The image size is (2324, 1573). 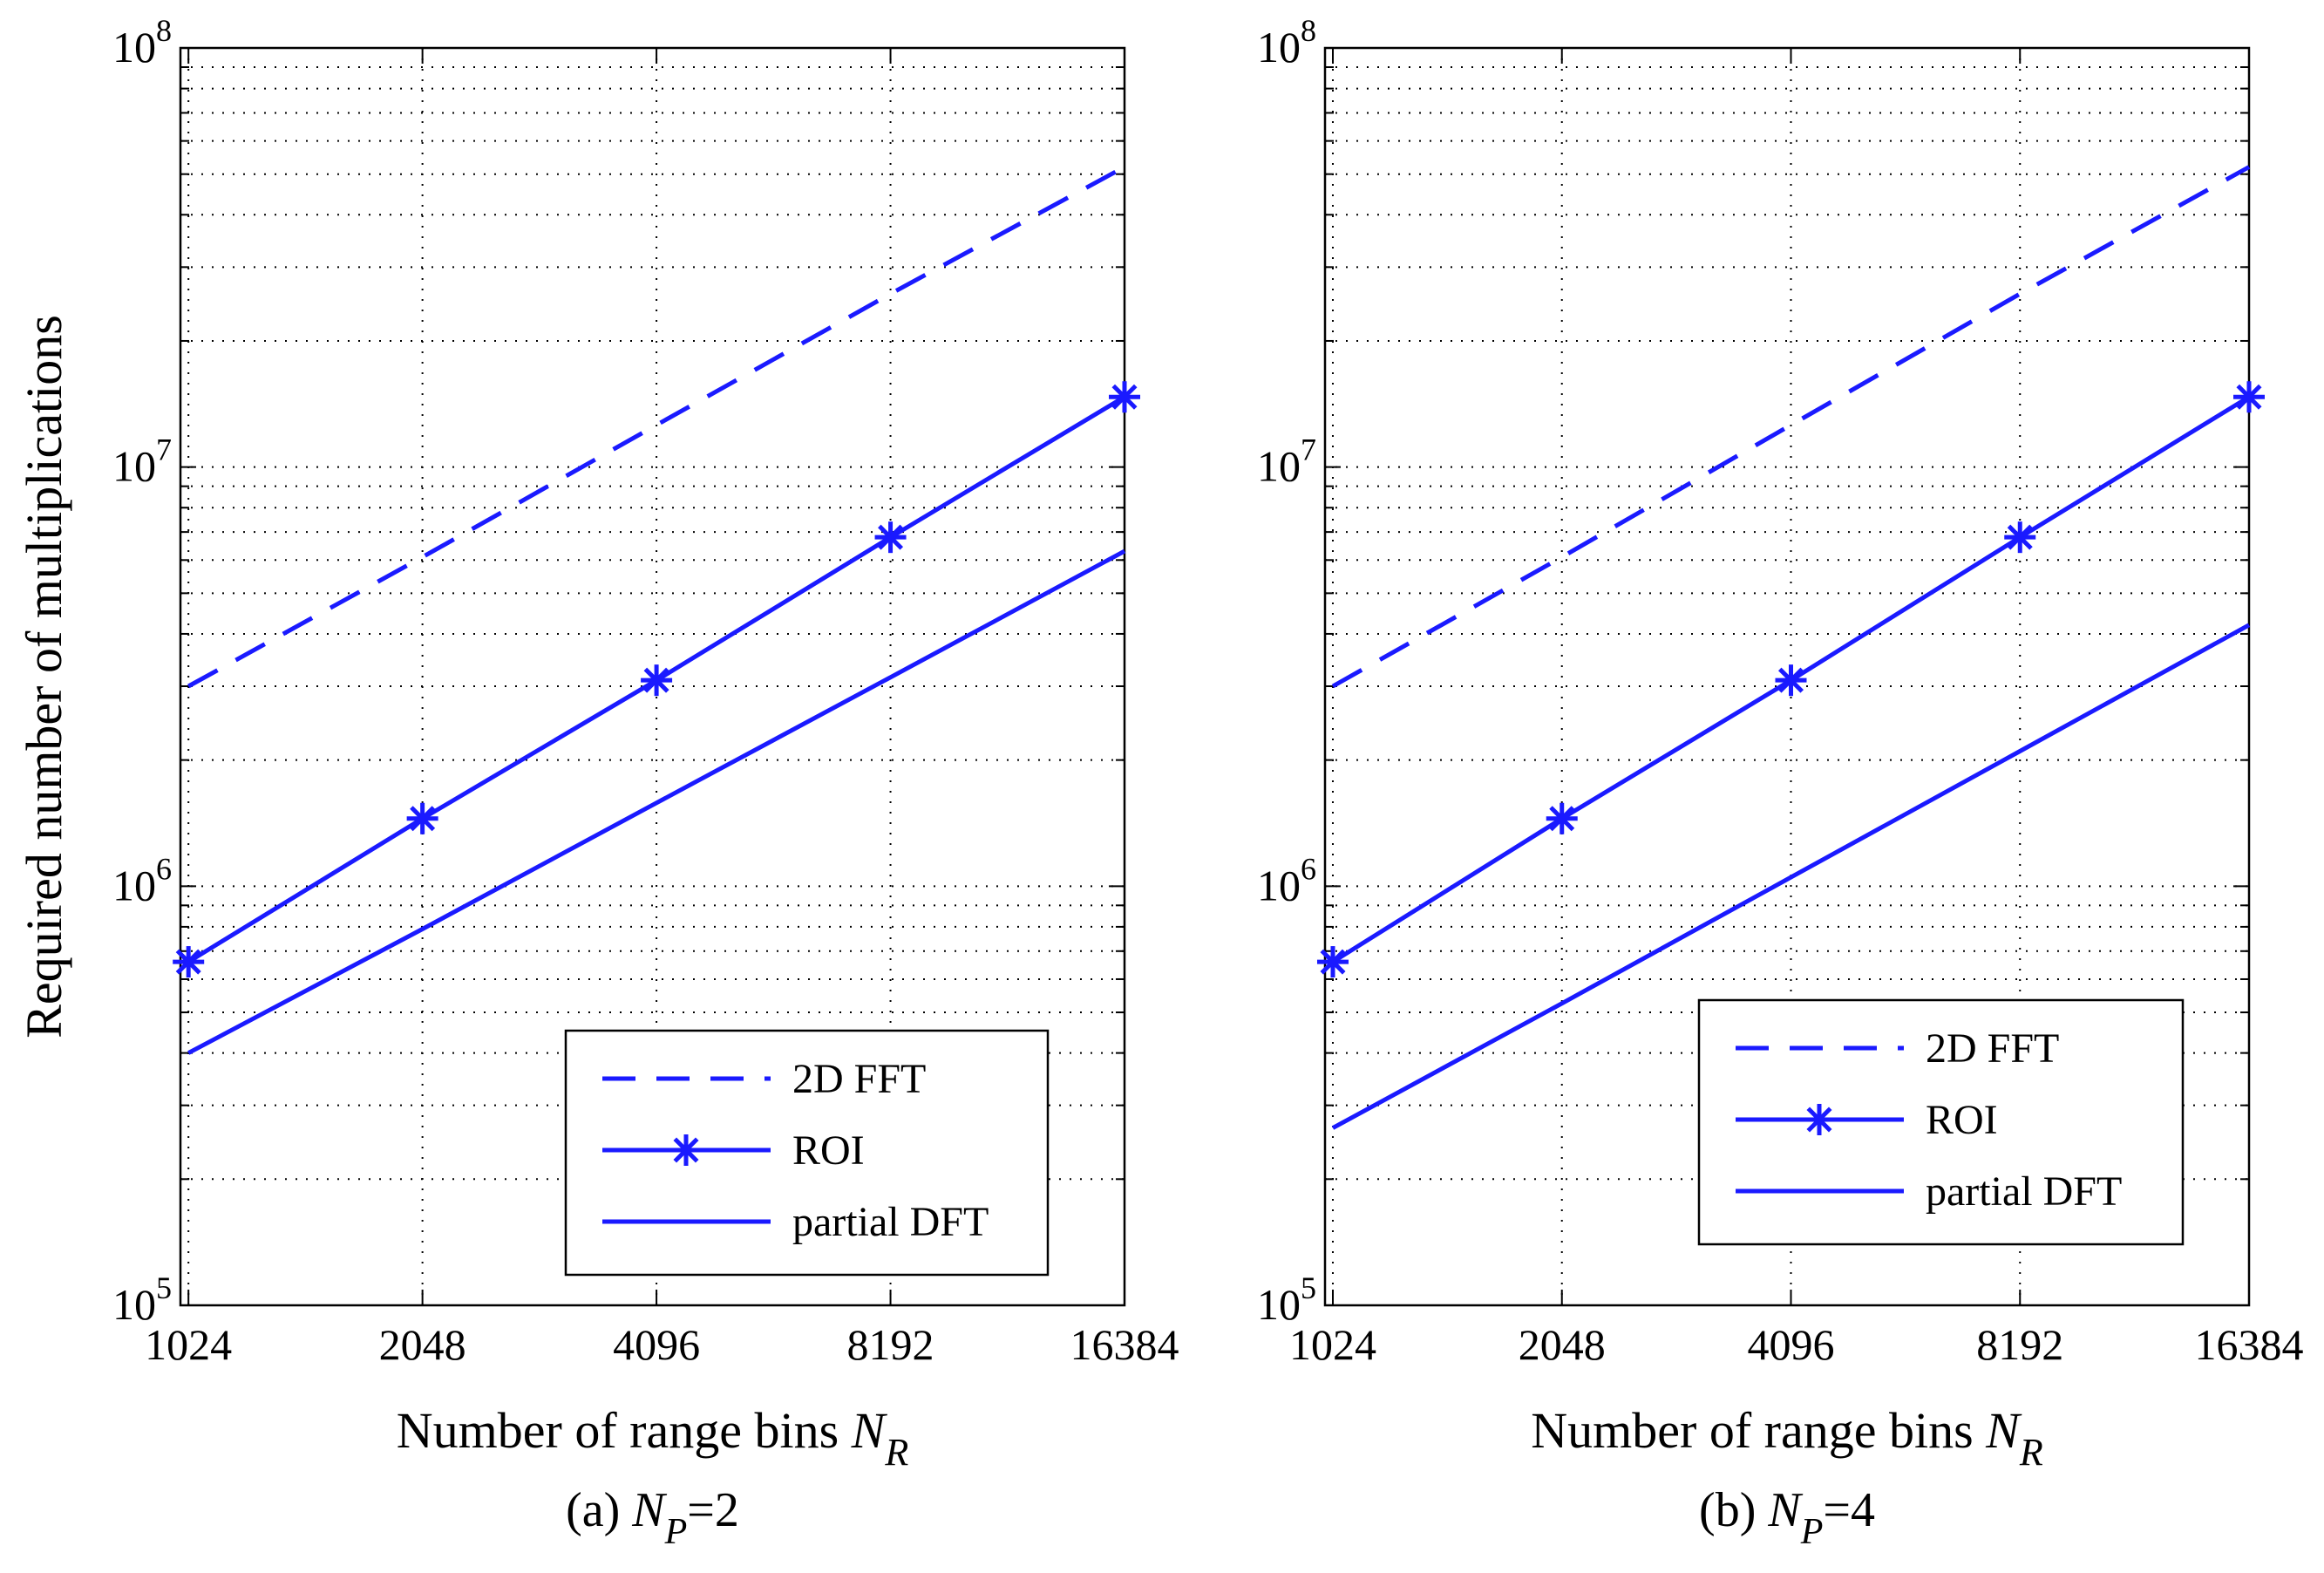 What do you see at coordinates (44, 676) in the screenshot?
I see `y-axis-label: Required number of multiplications` at bounding box center [44, 676].